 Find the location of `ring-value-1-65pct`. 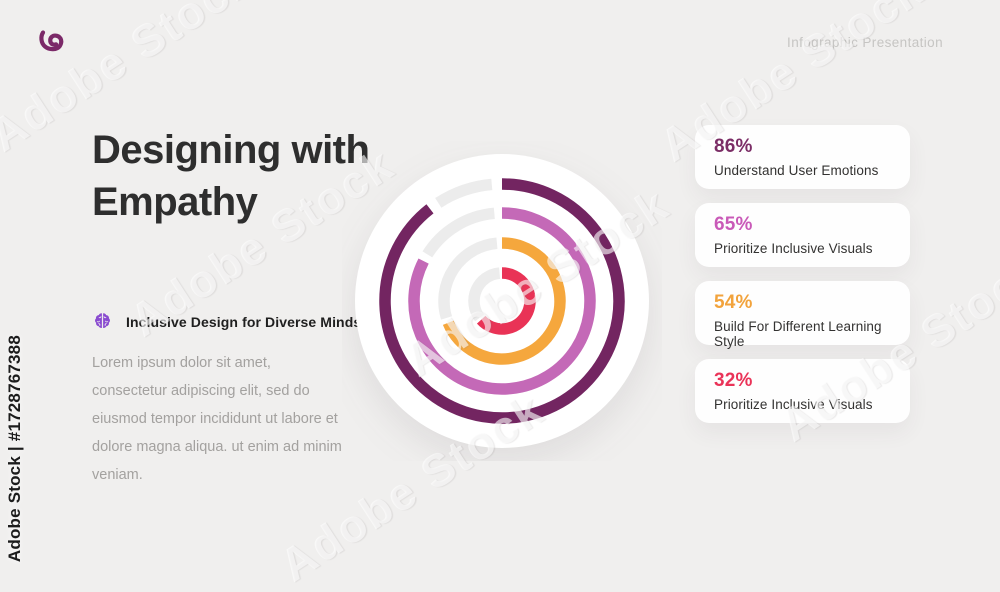

ring-value-1-65pct is located at coordinates (502, 301).